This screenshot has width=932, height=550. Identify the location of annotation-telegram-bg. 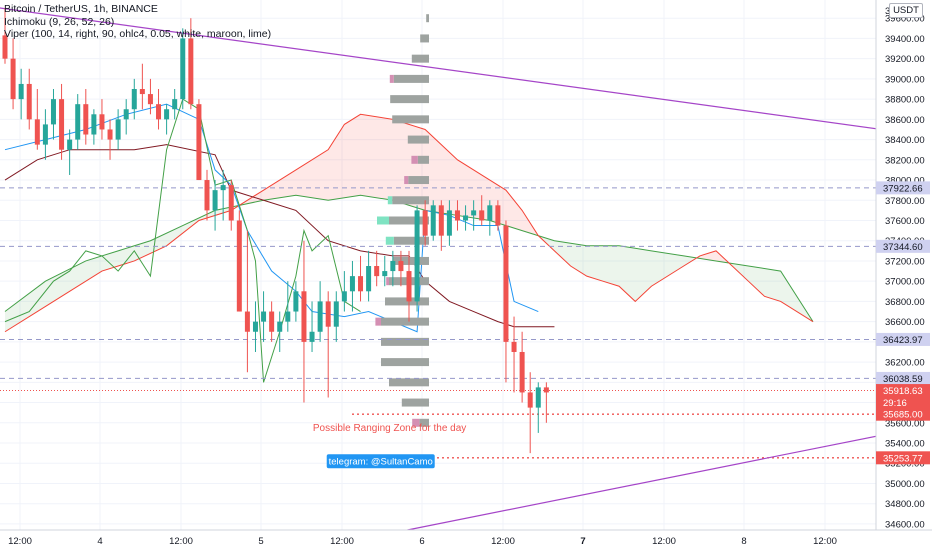
(380, 461).